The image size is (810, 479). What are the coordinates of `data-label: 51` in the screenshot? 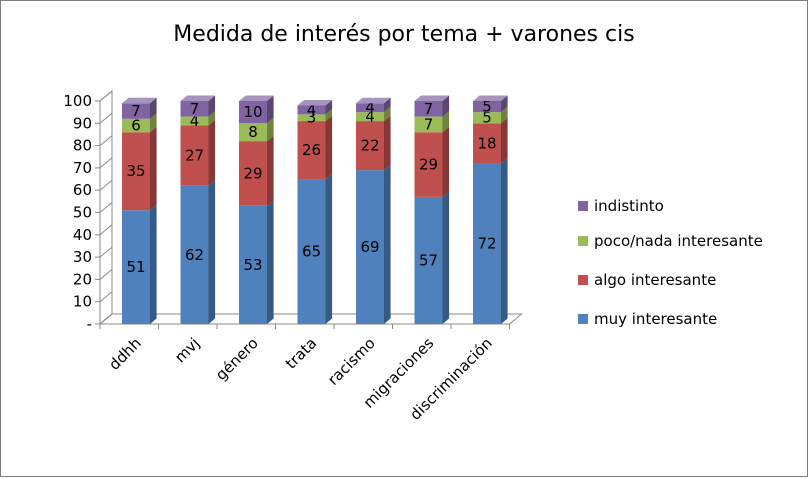 It's located at (135, 267).